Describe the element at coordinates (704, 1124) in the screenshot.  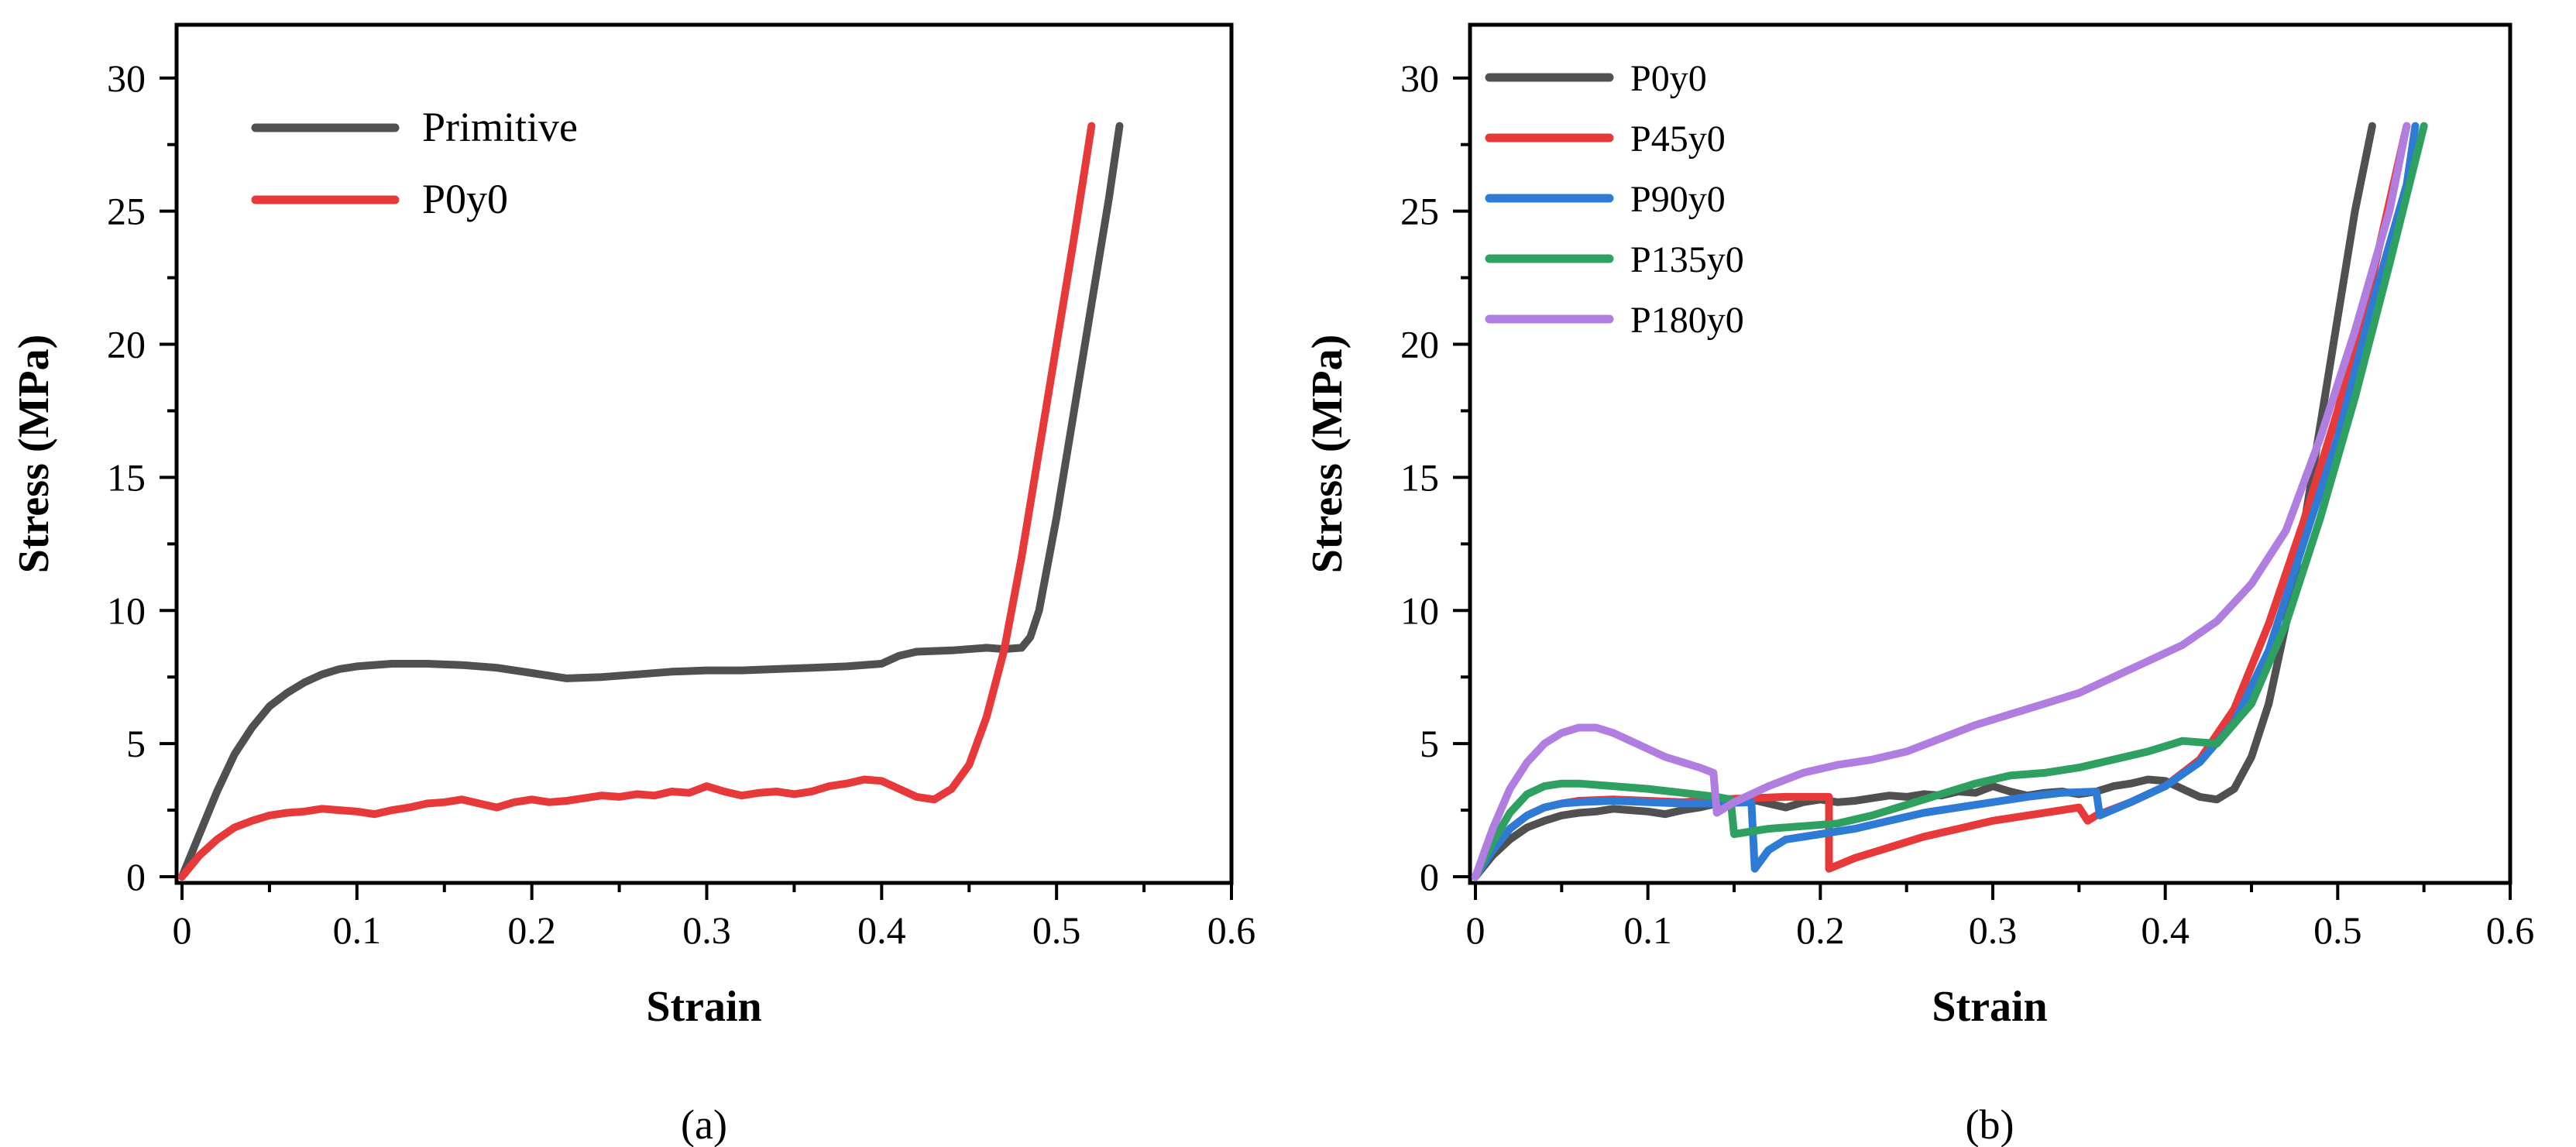
I see `panel-caption: (a)` at that location.